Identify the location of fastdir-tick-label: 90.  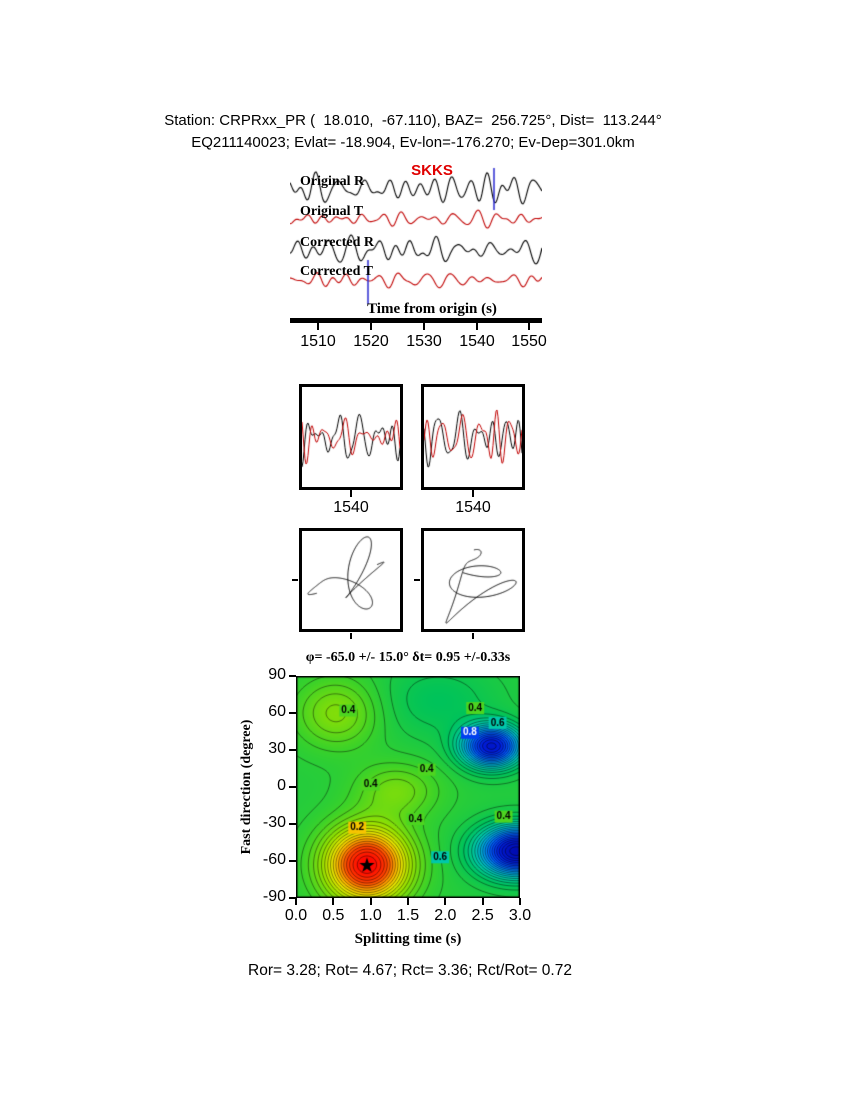
(277, 674).